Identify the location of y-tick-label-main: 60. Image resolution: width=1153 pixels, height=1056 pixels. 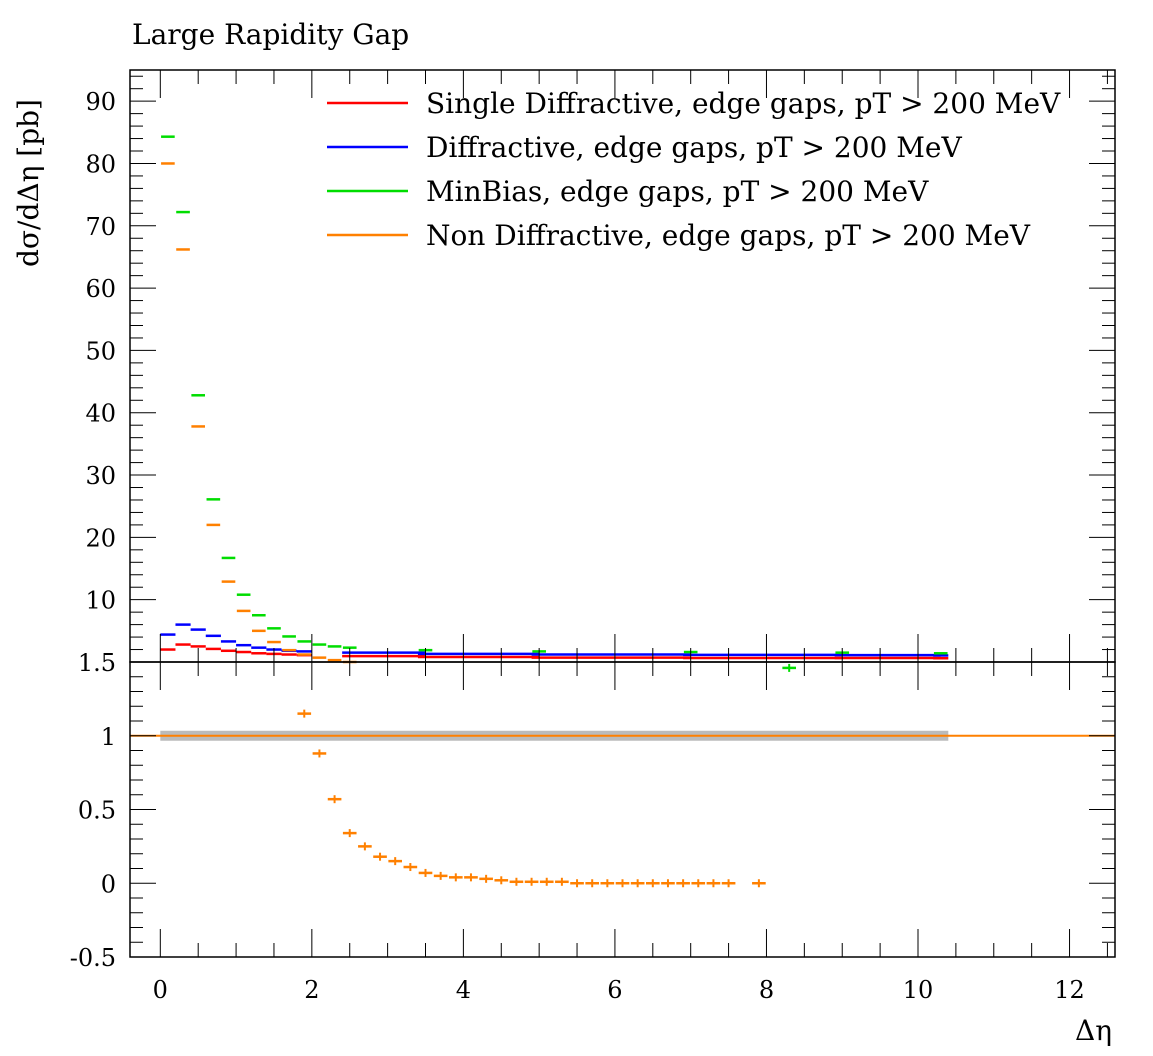
(100, 289).